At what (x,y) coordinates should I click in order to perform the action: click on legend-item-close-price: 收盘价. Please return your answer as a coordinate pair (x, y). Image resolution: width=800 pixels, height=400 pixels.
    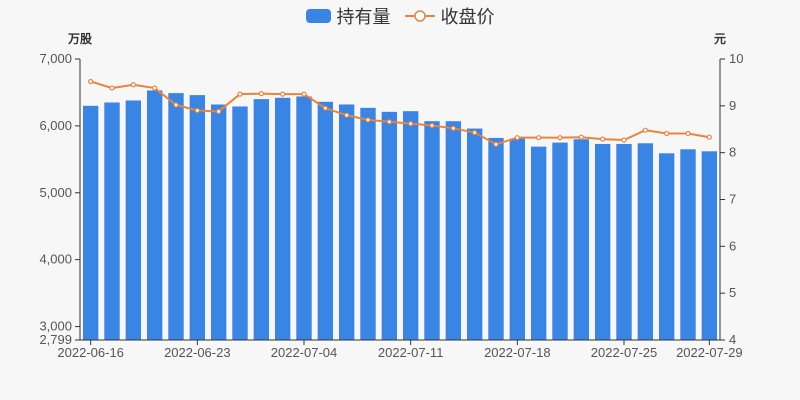
    Looking at the image, I should click on (449, 16).